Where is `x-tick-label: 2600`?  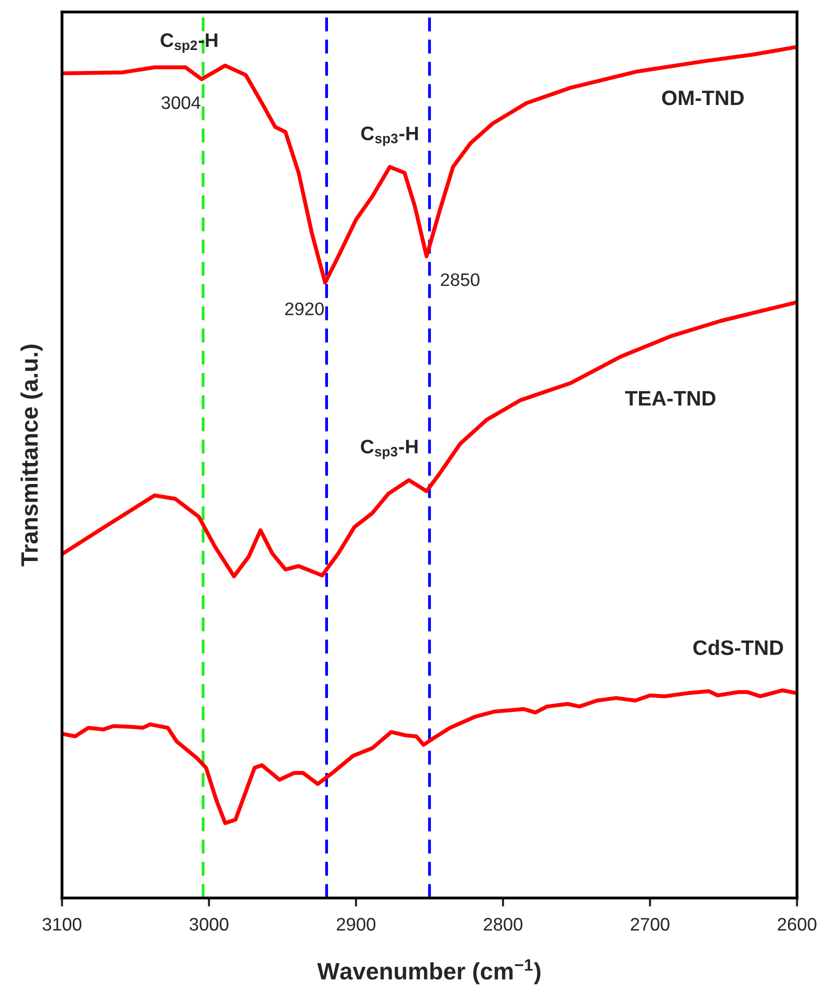 x-tick-label: 2600 is located at coordinates (797, 924).